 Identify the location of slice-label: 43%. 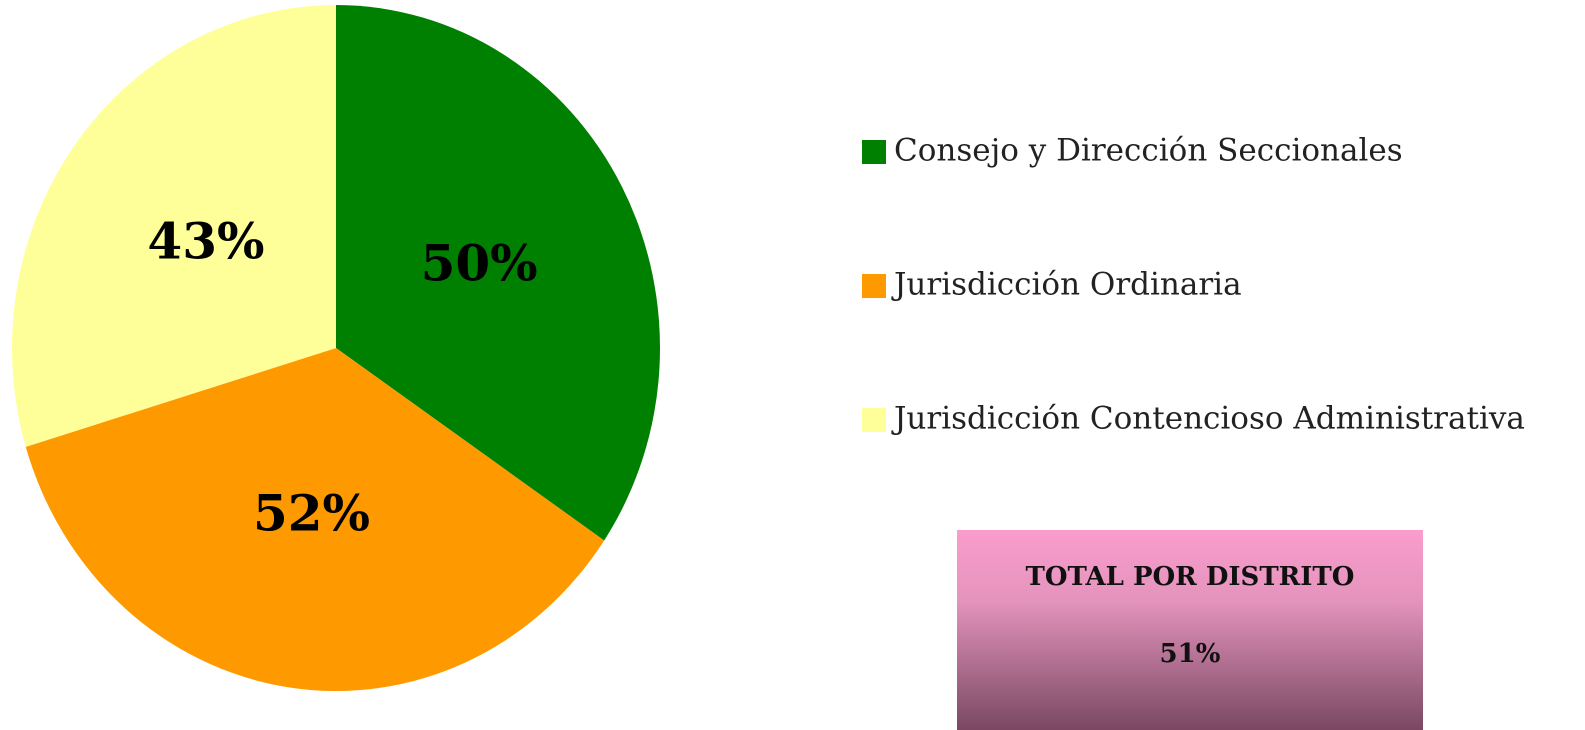
(205, 241).